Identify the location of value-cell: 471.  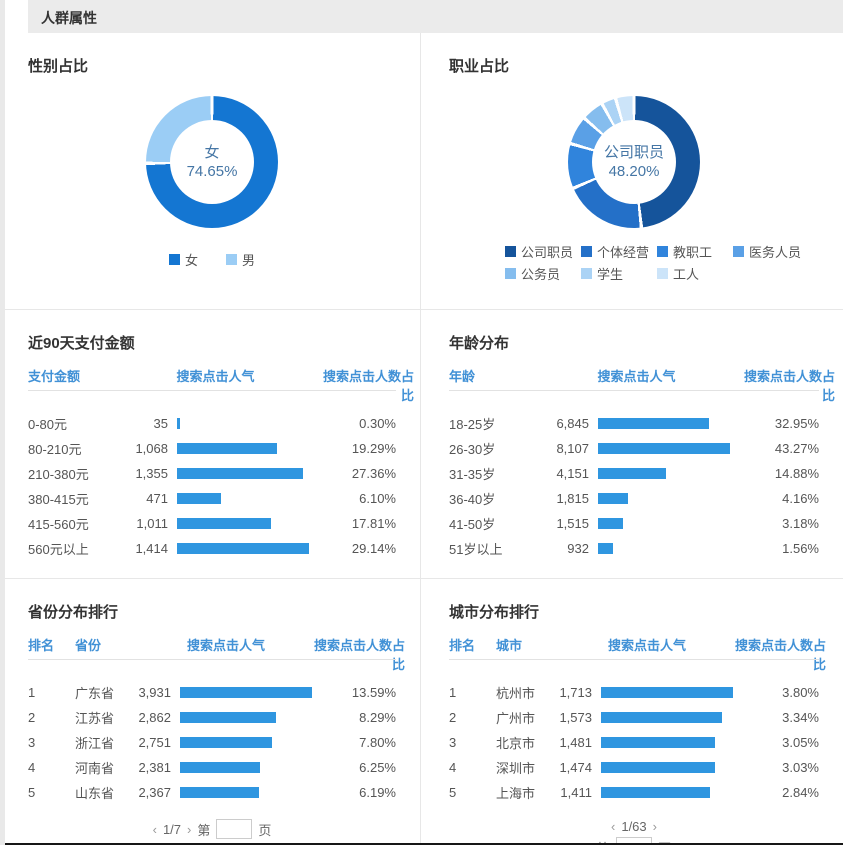
(157, 498).